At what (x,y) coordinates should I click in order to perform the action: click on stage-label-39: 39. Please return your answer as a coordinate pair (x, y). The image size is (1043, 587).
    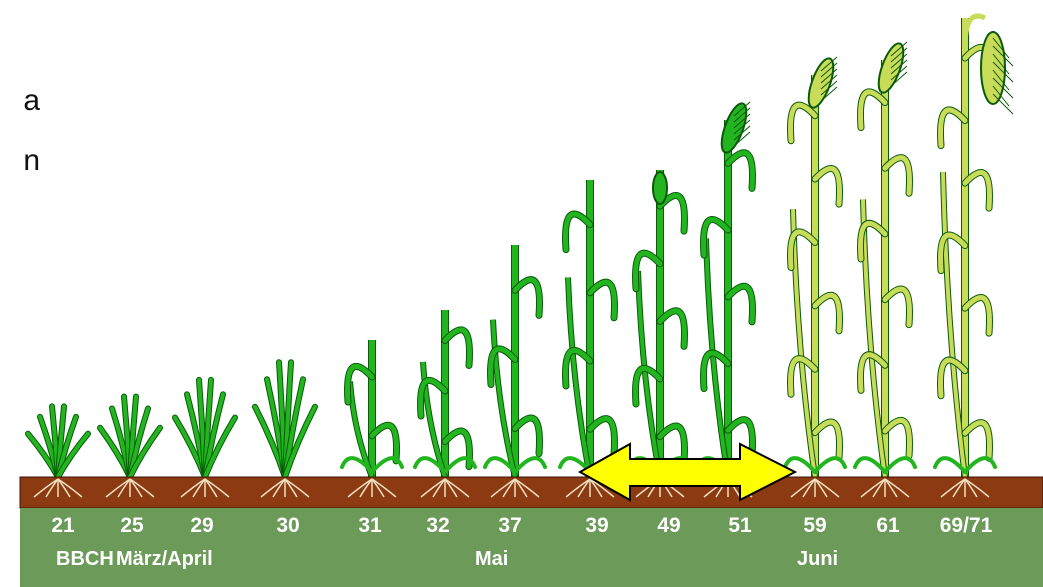
    Looking at the image, I should click on (597, 525).